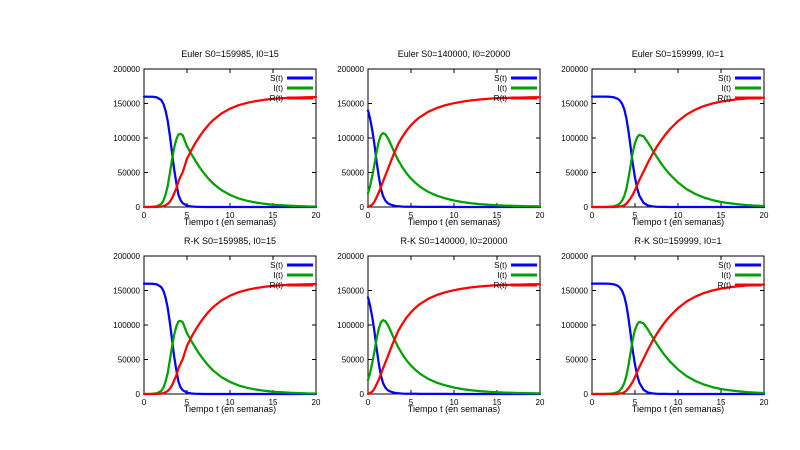 The image size is (800, 450). Describe the element at coordinates (453, 241) in the screenshot. I see `plot-title: R-K S0=140000, I0=20000` at that location.